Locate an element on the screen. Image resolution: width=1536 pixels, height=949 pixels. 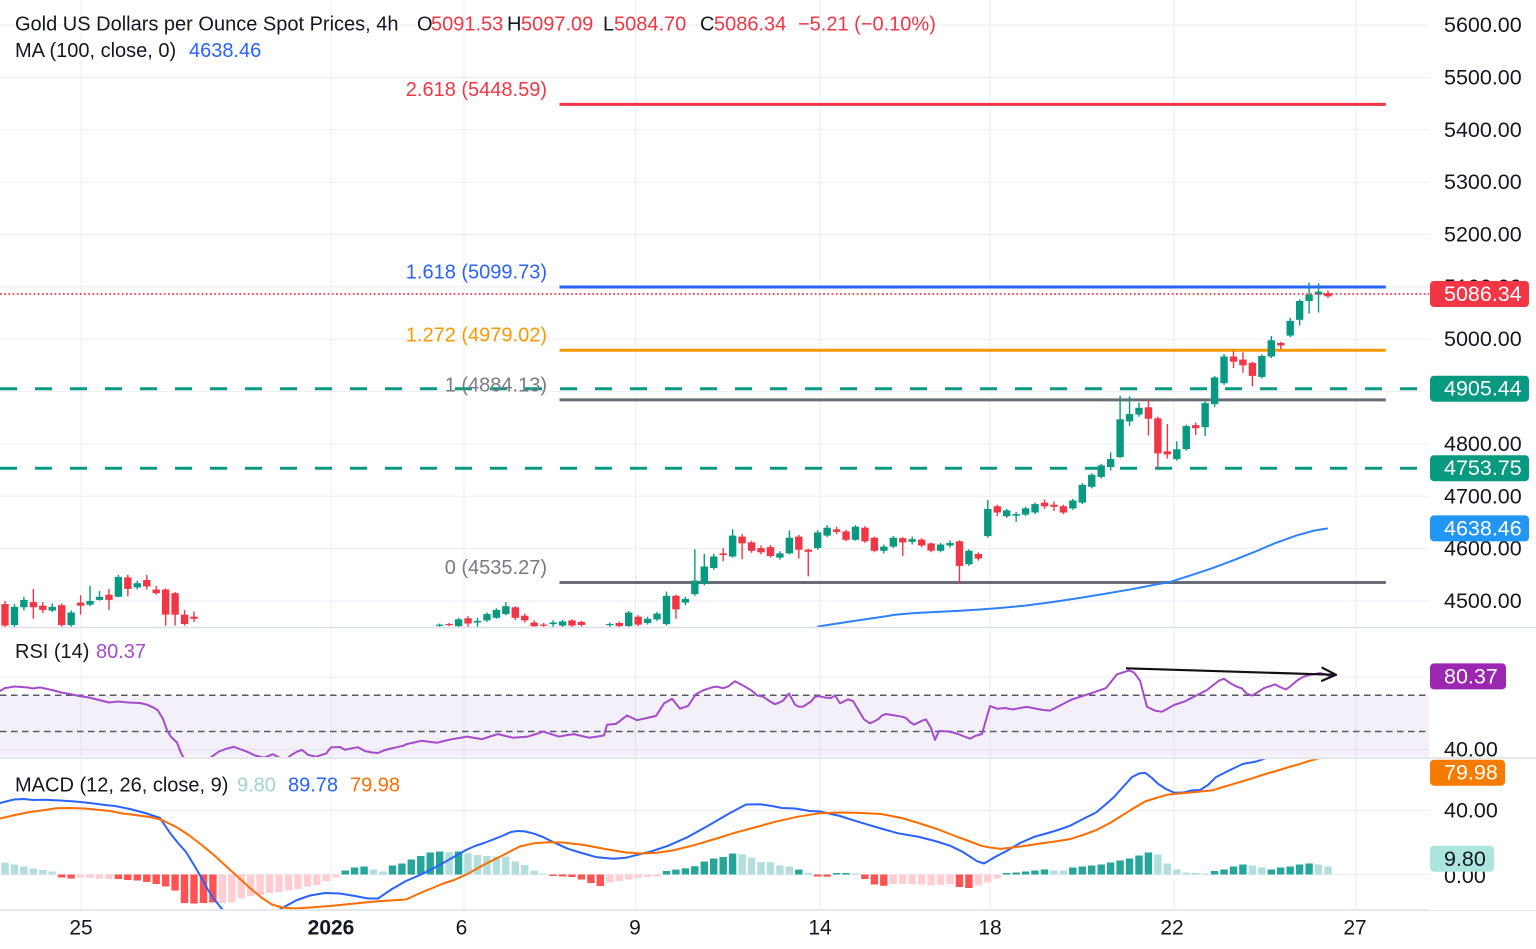
svg-text: 22 is located at coordinates (1171, 928).